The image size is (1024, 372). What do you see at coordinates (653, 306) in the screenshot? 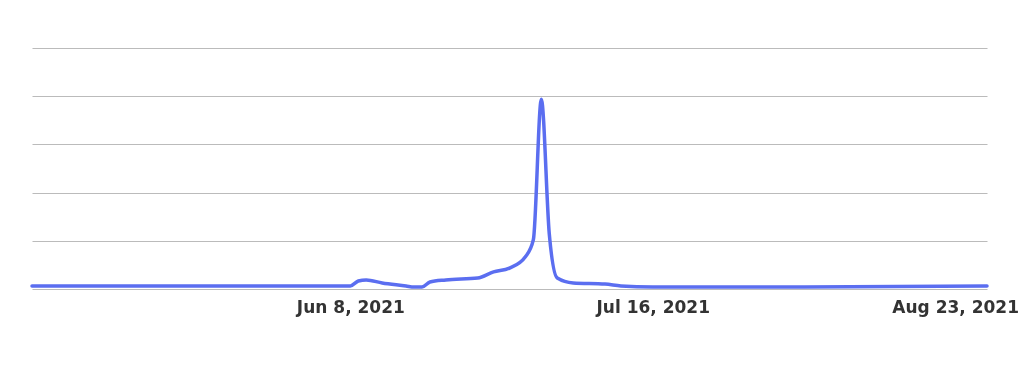
I see `x-tick-label: Jul 16, 2021` at bounding box center [653, 306].